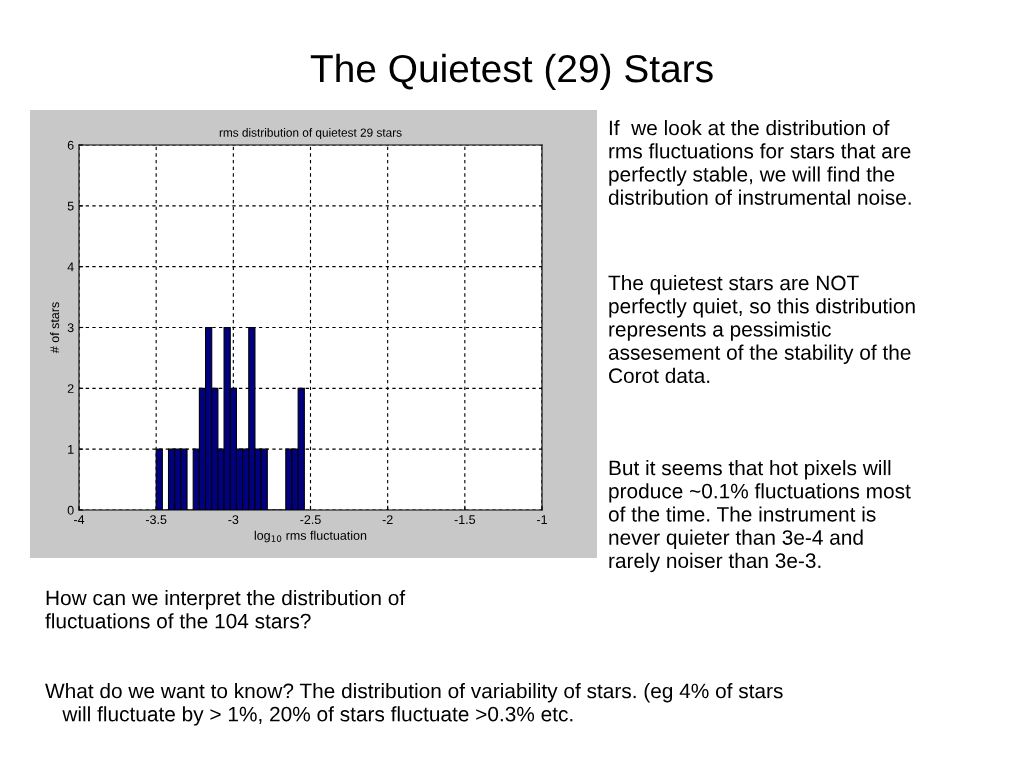 The width and height of the screenshot is (1024, 768). What do you see at coordinates (225, 609) in the screenshot?
I see `text: How can we interpret the distribution of fluctuations of the 104 stars?` at bounding box center [225, 609].